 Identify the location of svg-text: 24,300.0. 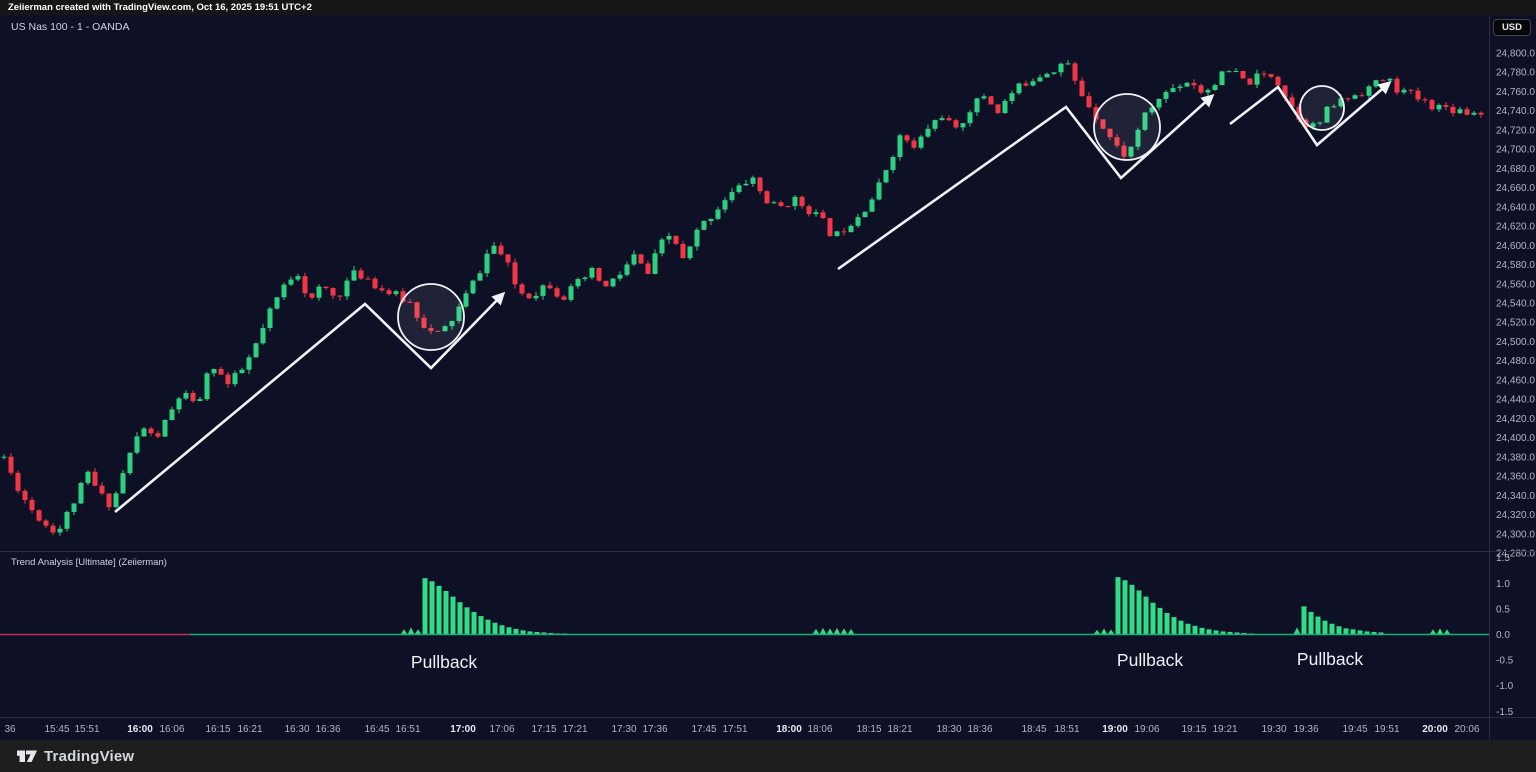
(1515, 534).